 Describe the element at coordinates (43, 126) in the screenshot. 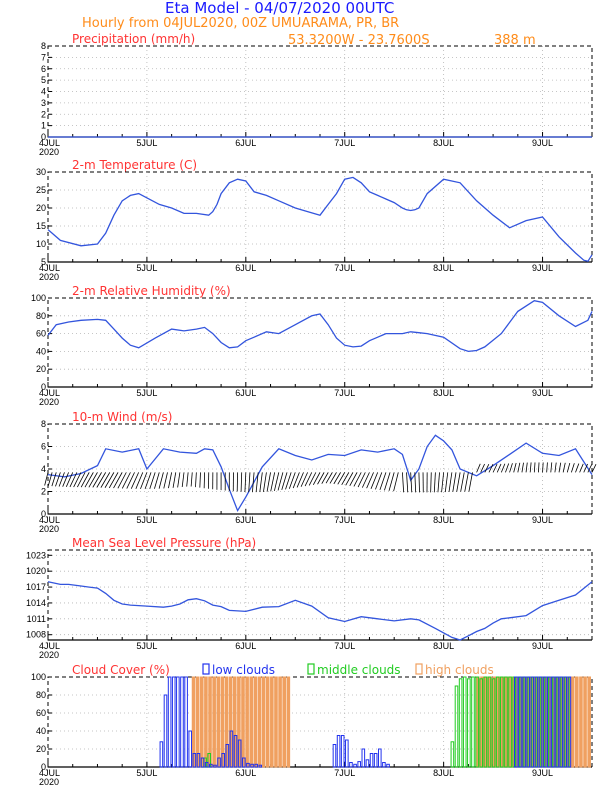

I see `precipitation-ytick-label: 1` at that location.